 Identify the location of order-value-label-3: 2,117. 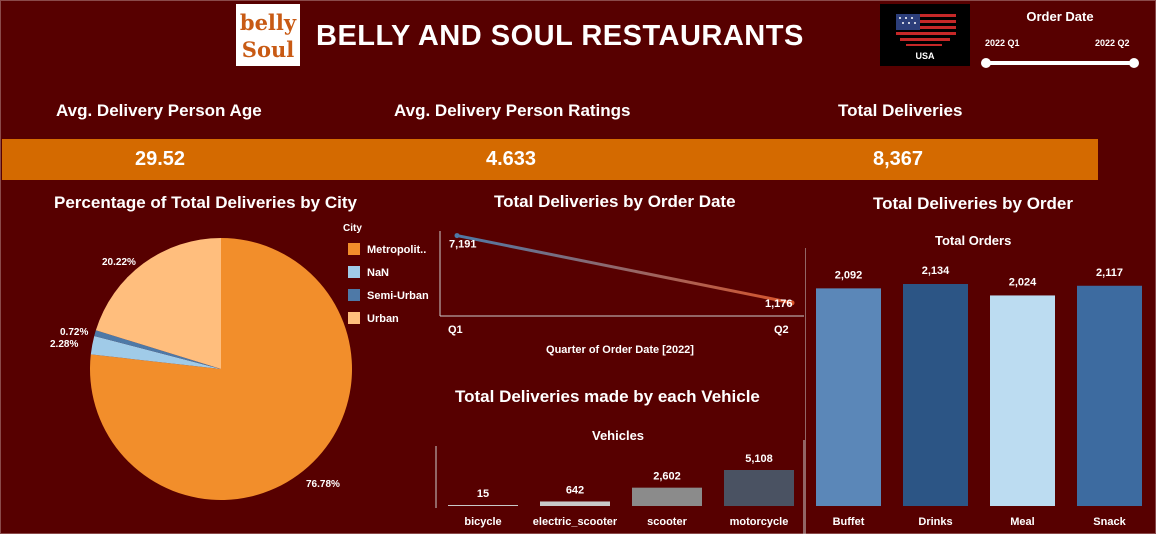
(1109, 273).